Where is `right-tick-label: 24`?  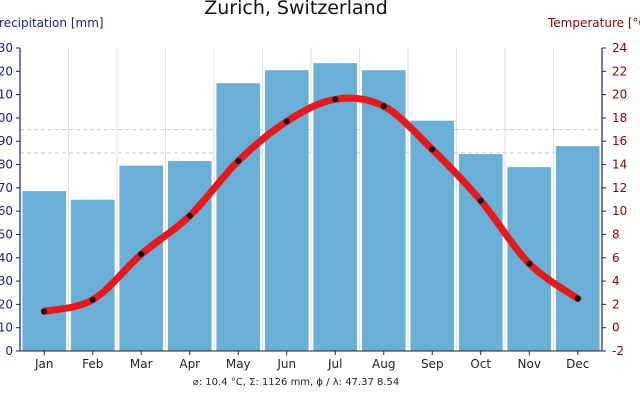
right-tick-label: 24 is located at coordinates (619, 48).